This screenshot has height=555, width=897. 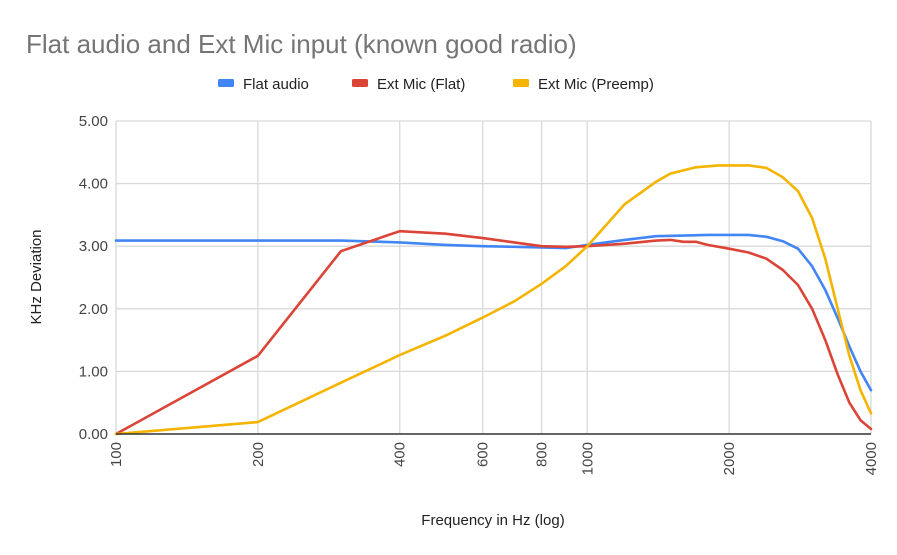 What do you see at coordinates (276, 84) in the screenshot?
I see `legend-label: Flat audio` at bounding box center [276, 84].